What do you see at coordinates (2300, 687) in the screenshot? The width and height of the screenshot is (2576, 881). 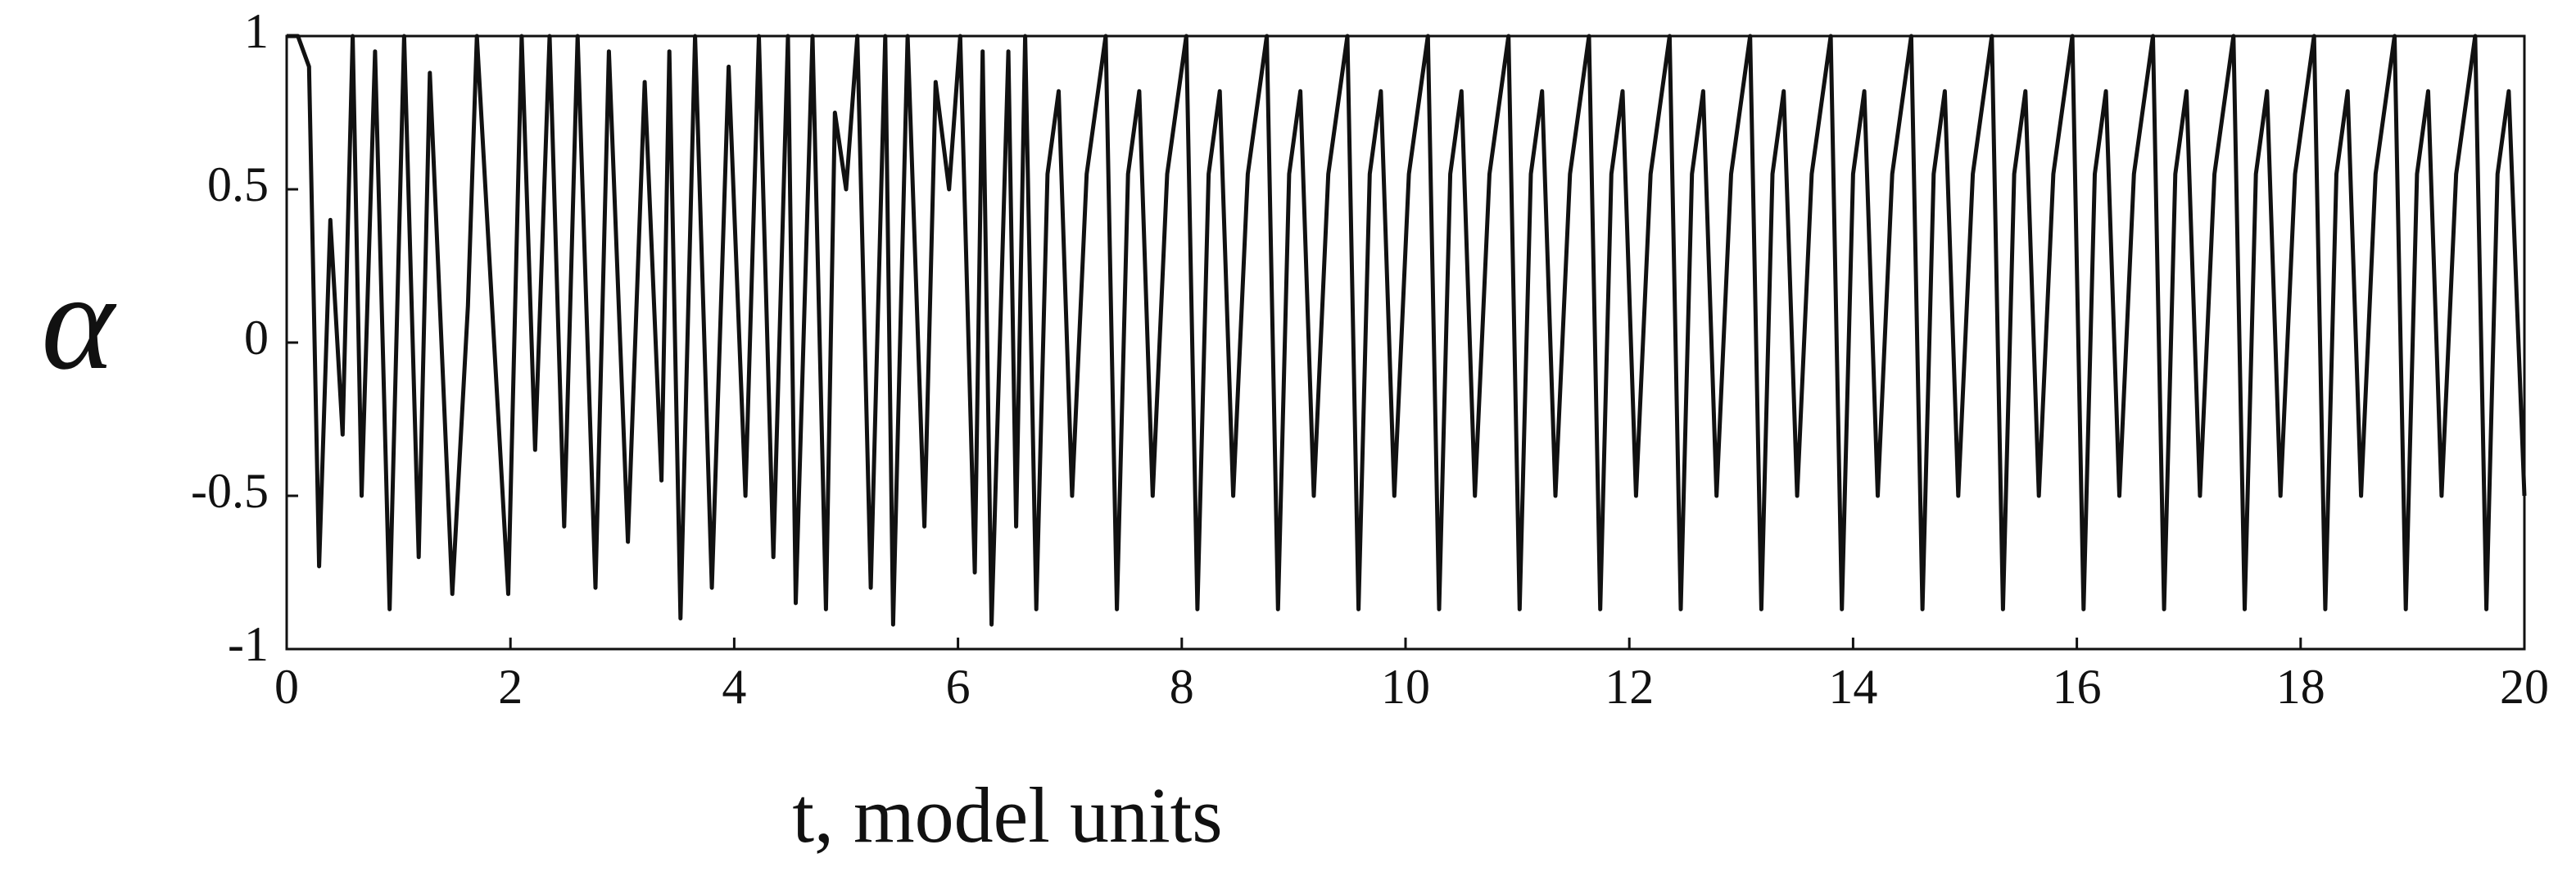 I see `x-tick-label: 18` at bounding box center [2300, 687].